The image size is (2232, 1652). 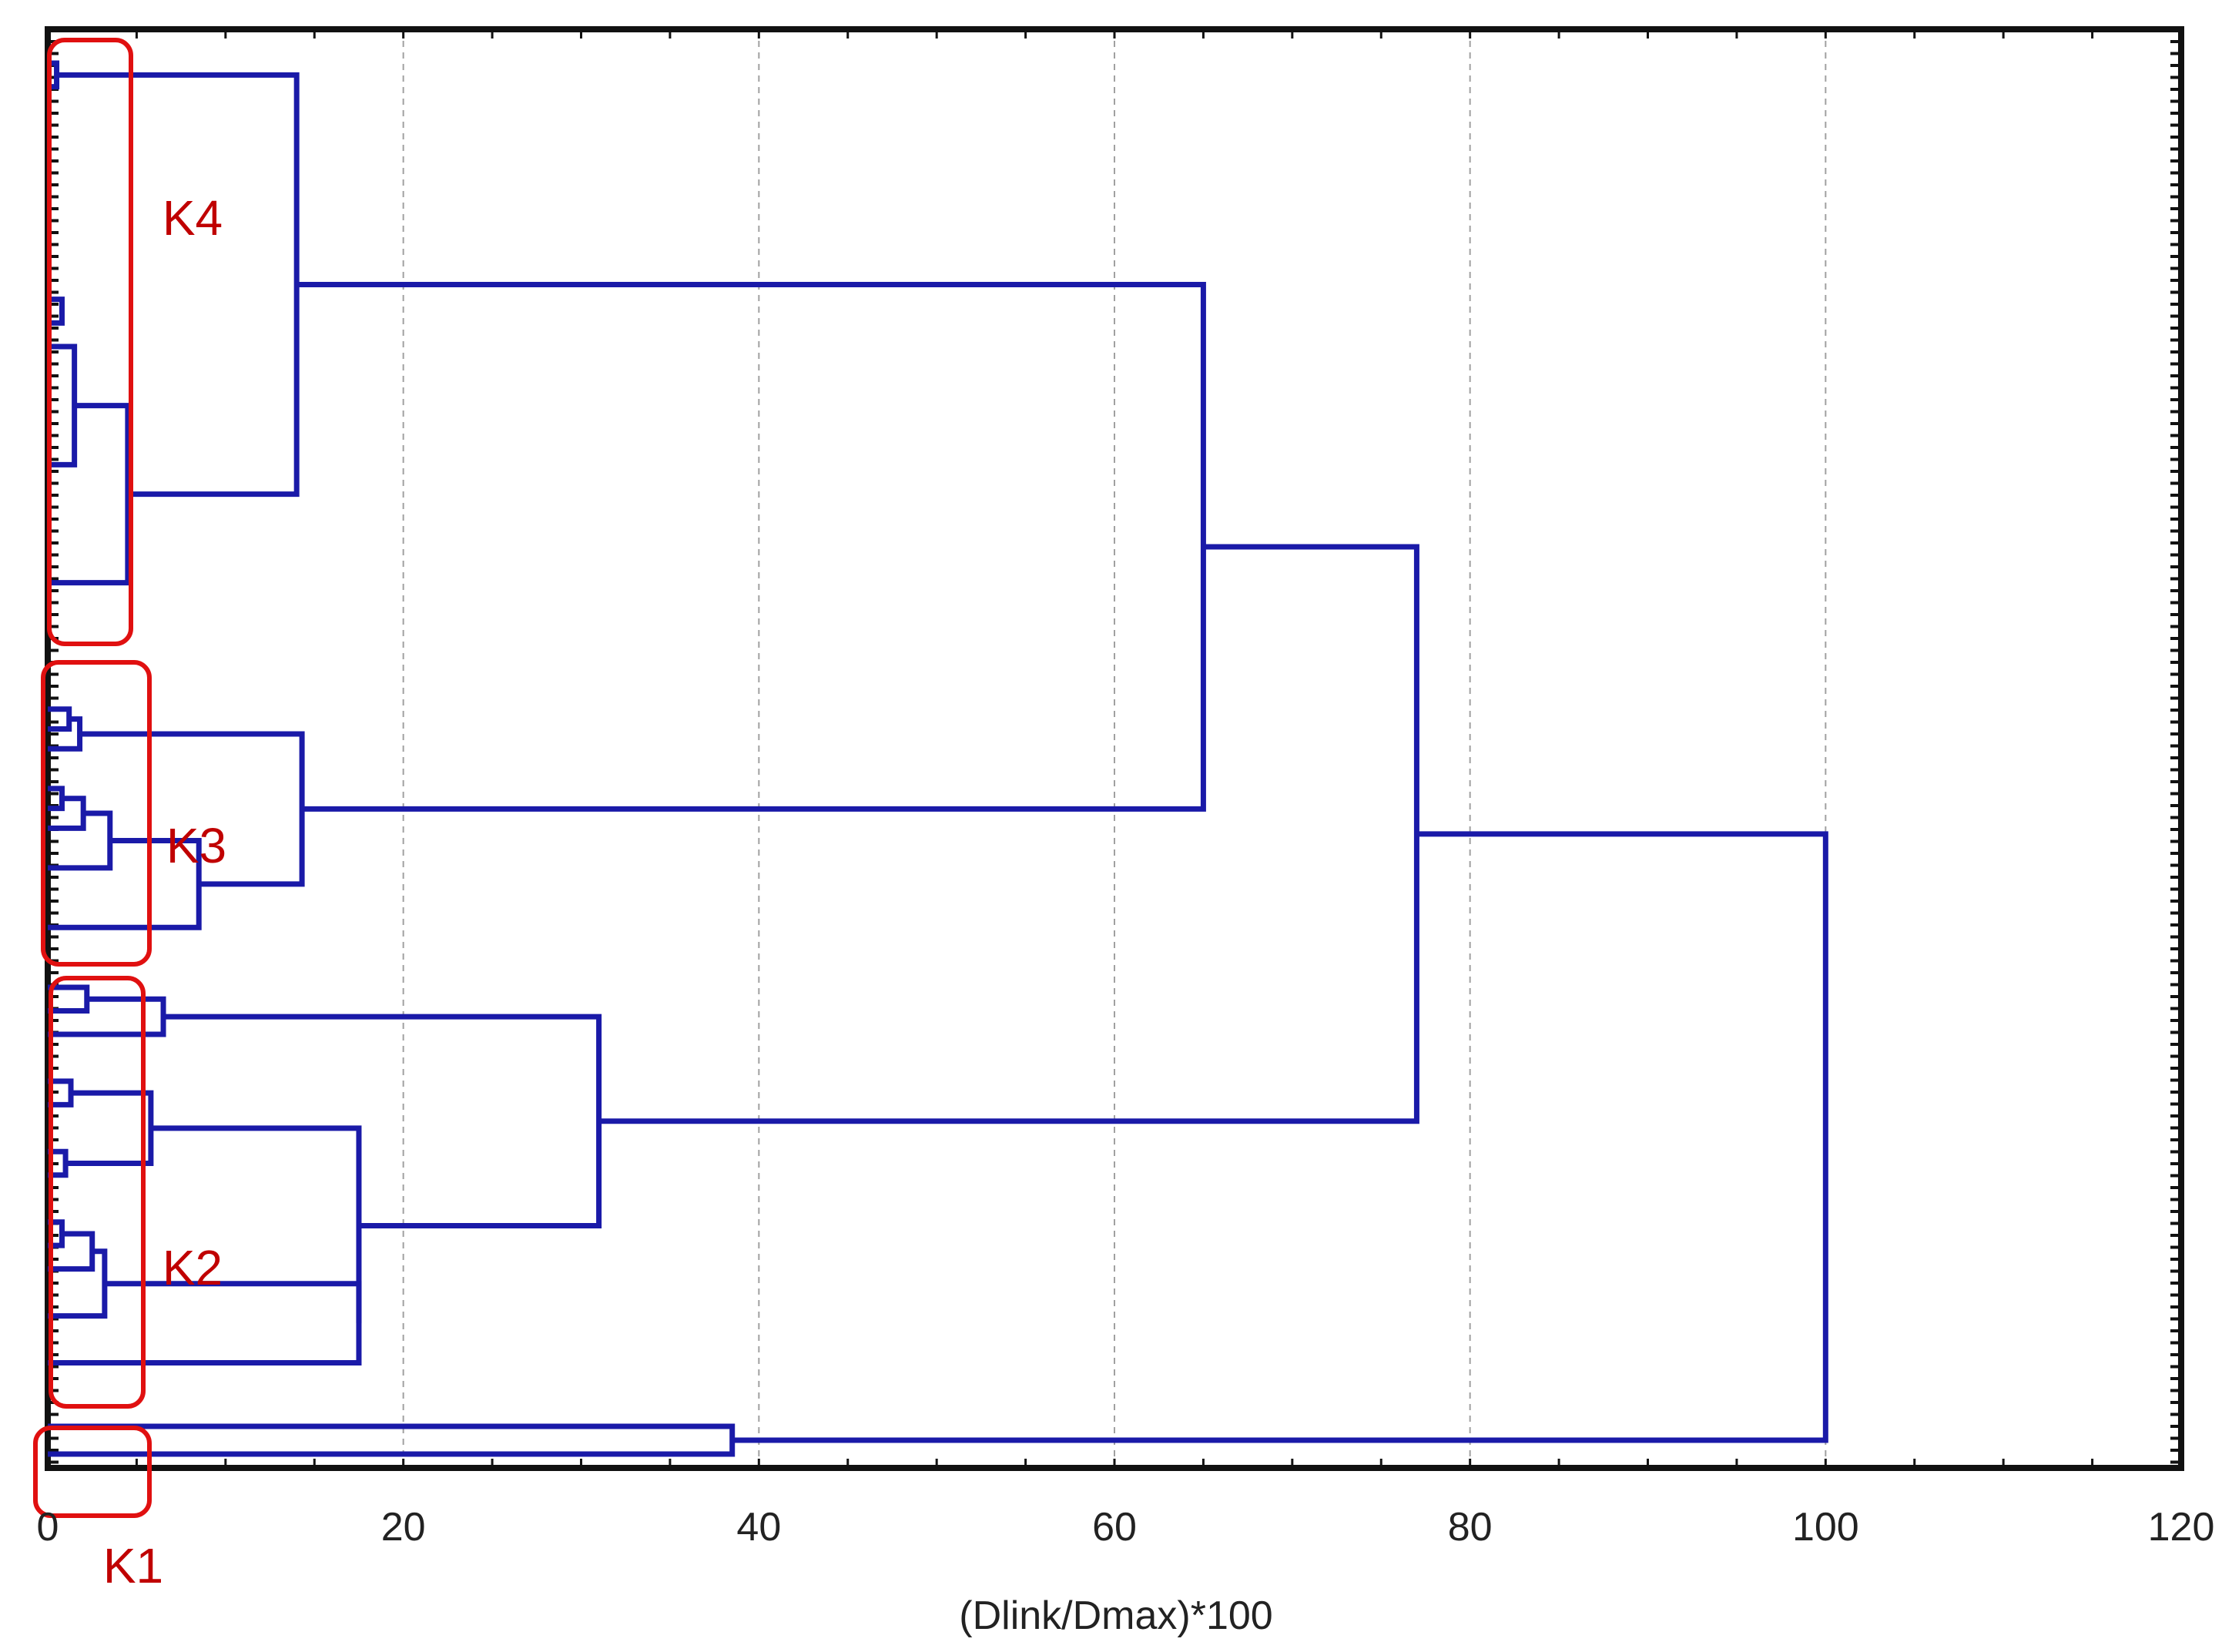 I want to click on cluster-label-k1: K1, so click(x=133, y=1565).